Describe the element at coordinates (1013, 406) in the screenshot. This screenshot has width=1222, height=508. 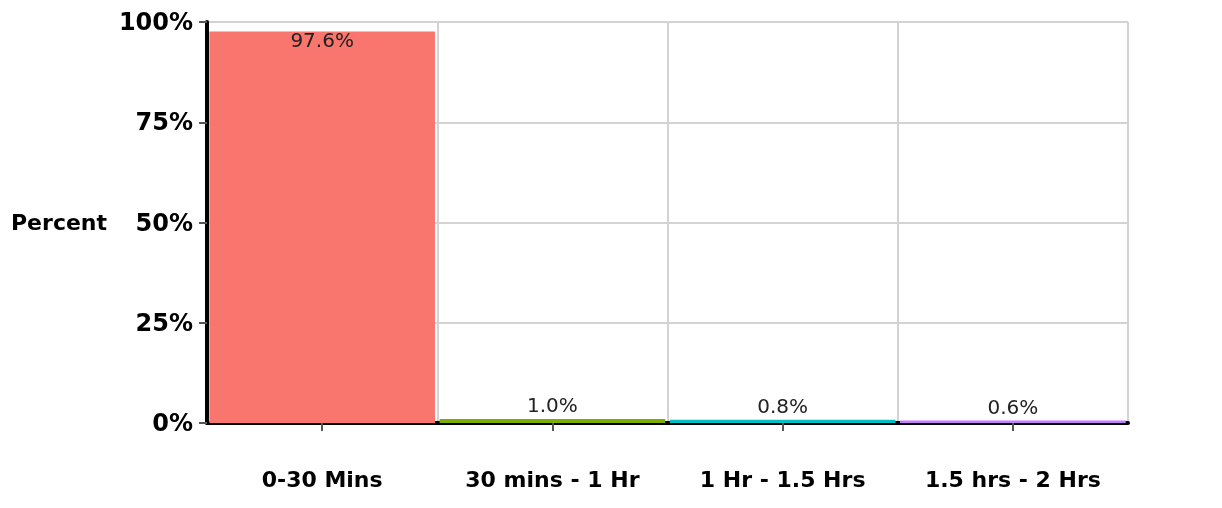
I see `data-label: 0.6%` at that location.